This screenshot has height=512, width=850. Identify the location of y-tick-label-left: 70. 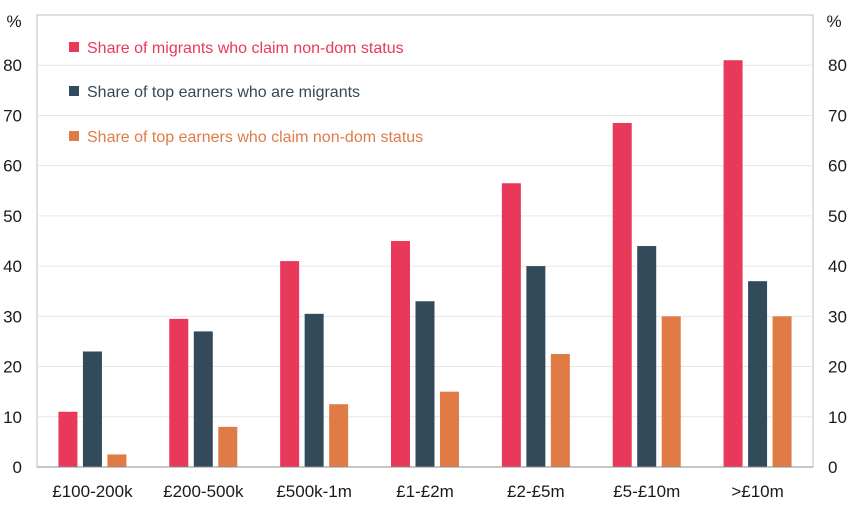
(12, 115).